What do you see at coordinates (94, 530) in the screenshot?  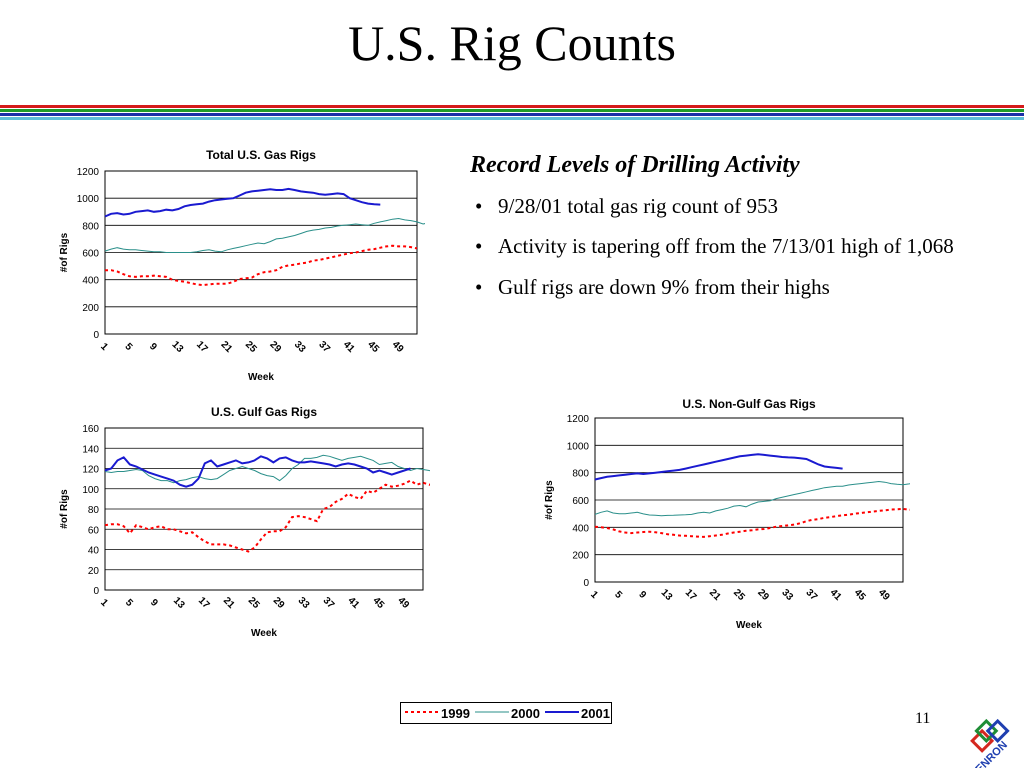 I see `y-tick-label: 60` at bounding box center [94, 530].